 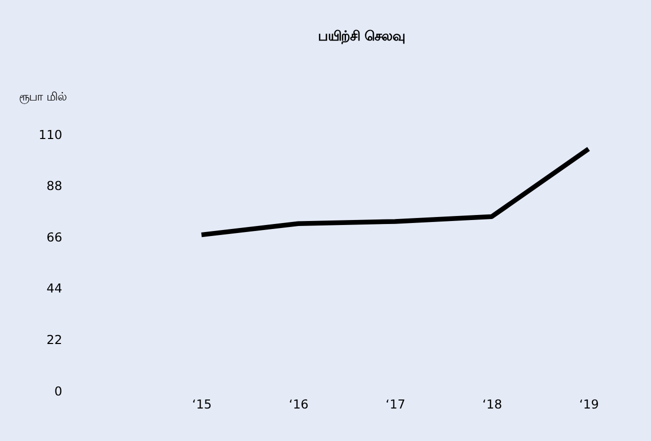 What do you see at coordinates (54, 237) in the screenshot?
I see `y-tick-label: 66` at bounding box center [54, 237].